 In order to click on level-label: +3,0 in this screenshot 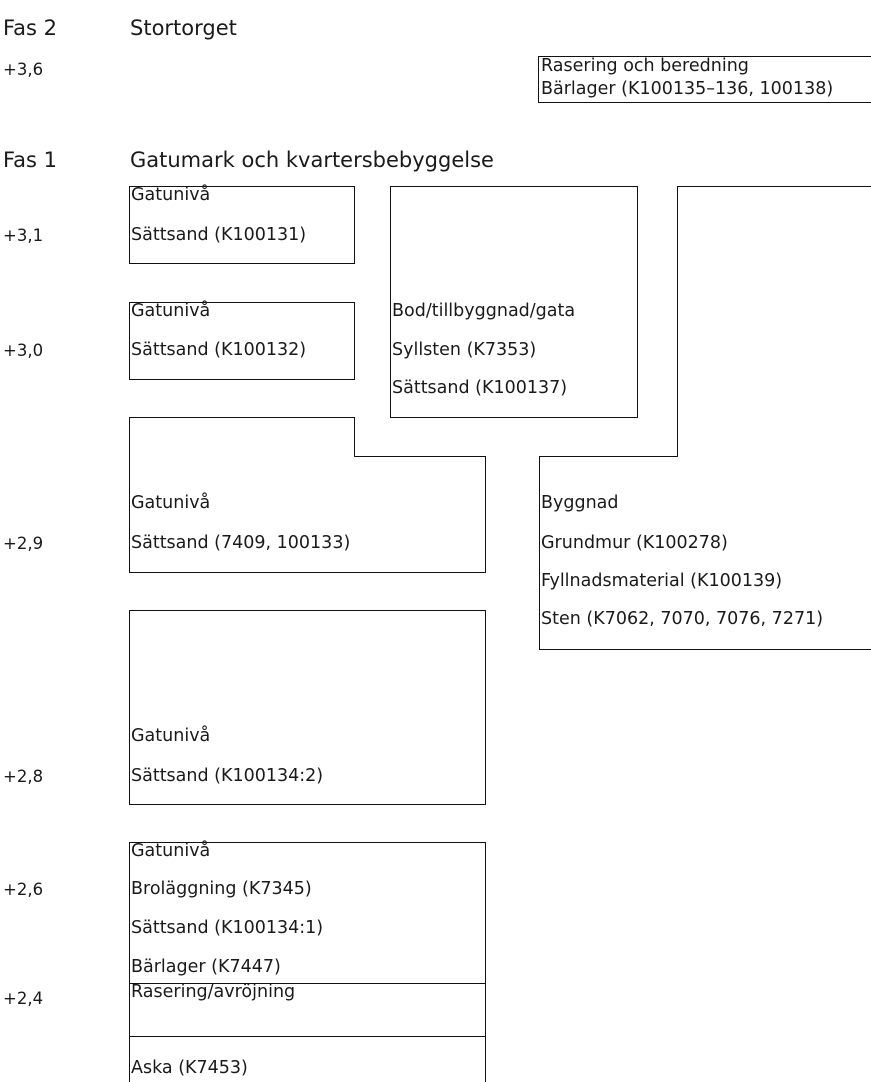, I will do `click(23, 350)`.